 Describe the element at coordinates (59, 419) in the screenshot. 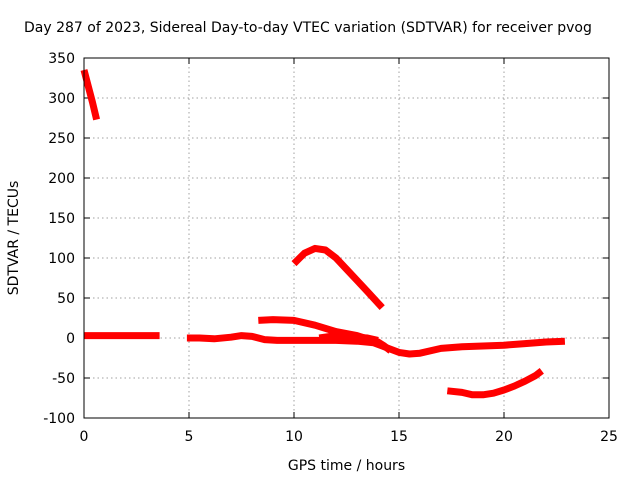

I see `y-tick-label: -100` at that location.